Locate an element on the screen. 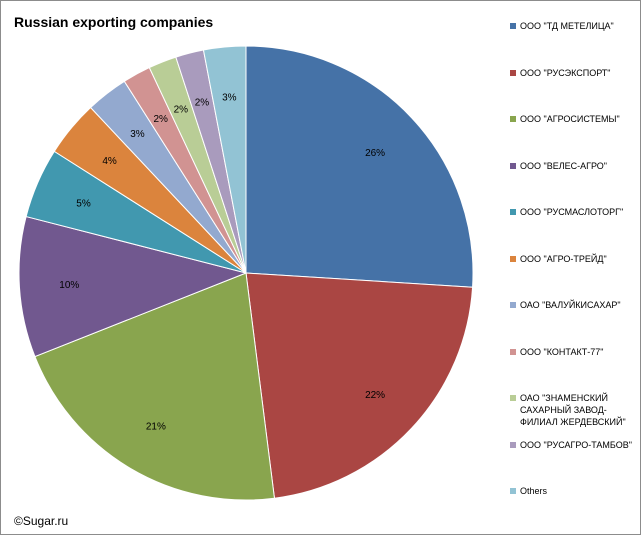 Image resolution: width=641 pixels, height=535 pixels. legend-item: ООО "АГРО-ТРЕЙД" is located at coordinates (574, 259).